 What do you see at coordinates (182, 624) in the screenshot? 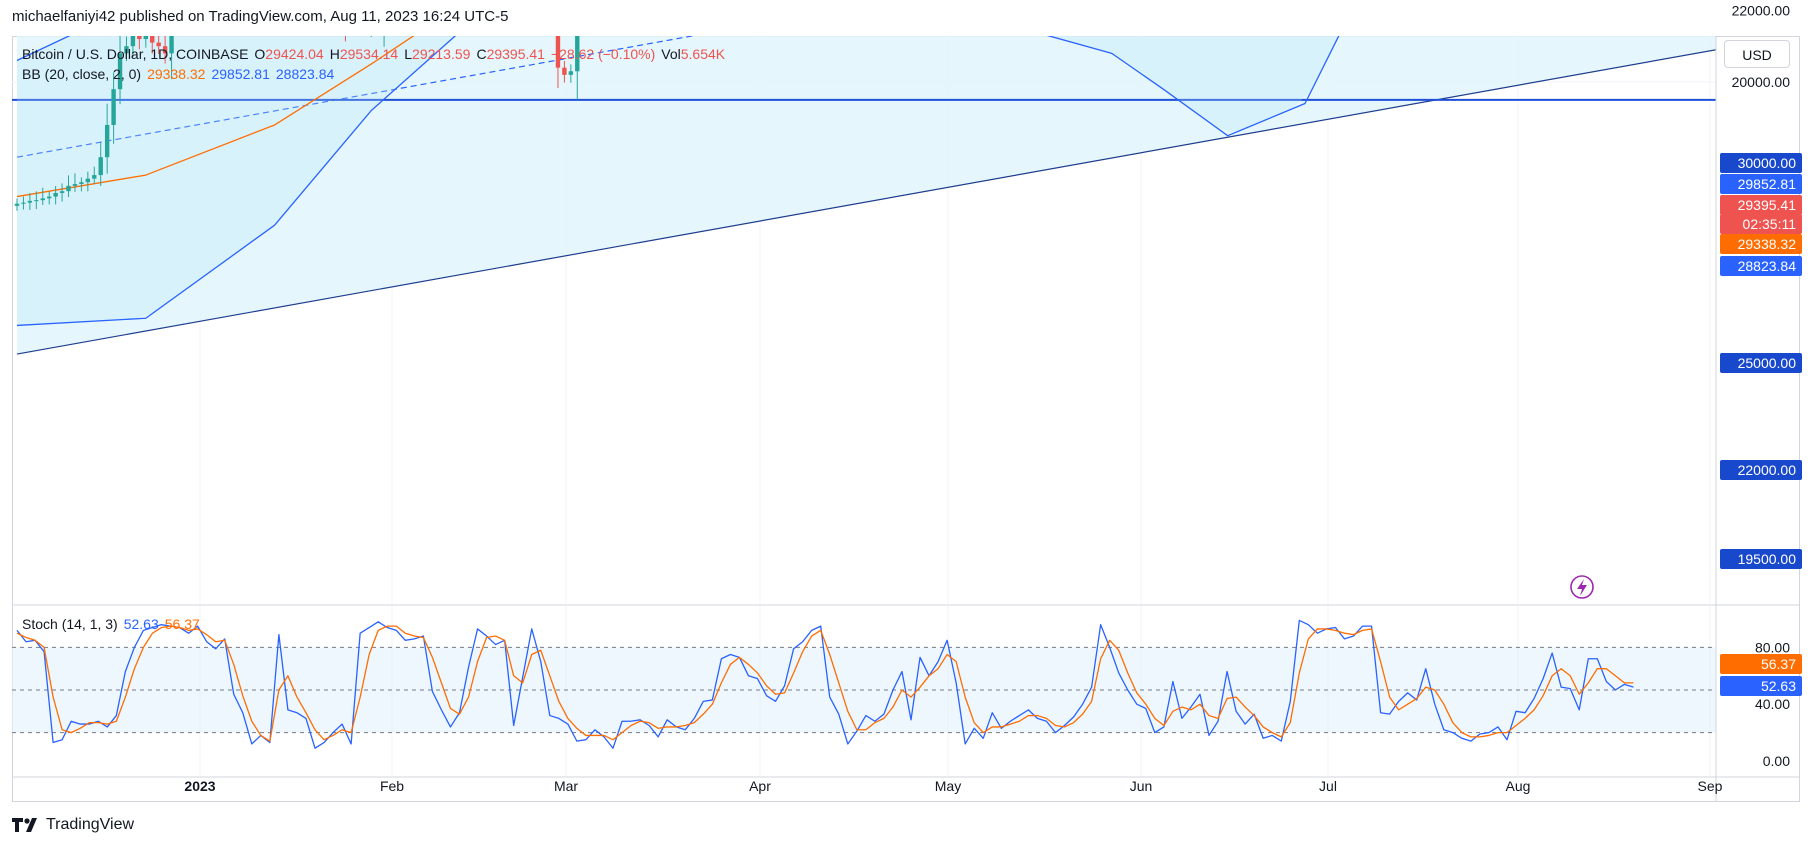
I see `stoch-d-value: 56.37` at bounding box center [182, 624].